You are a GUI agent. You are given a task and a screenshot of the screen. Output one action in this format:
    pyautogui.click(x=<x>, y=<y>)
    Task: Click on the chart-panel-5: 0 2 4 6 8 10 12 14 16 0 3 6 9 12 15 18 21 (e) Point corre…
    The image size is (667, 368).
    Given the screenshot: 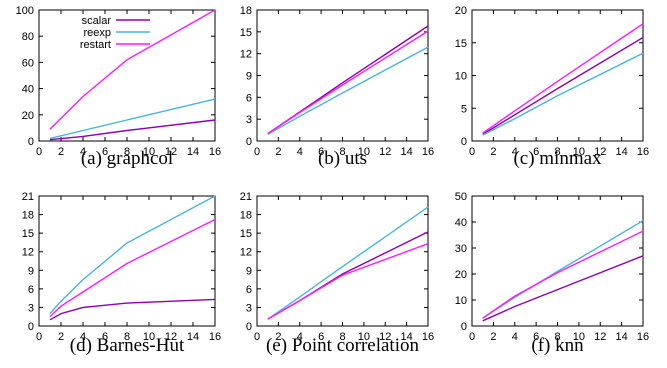 What is the action you would take?
    pyautogui.click(x=337, y=273)
    